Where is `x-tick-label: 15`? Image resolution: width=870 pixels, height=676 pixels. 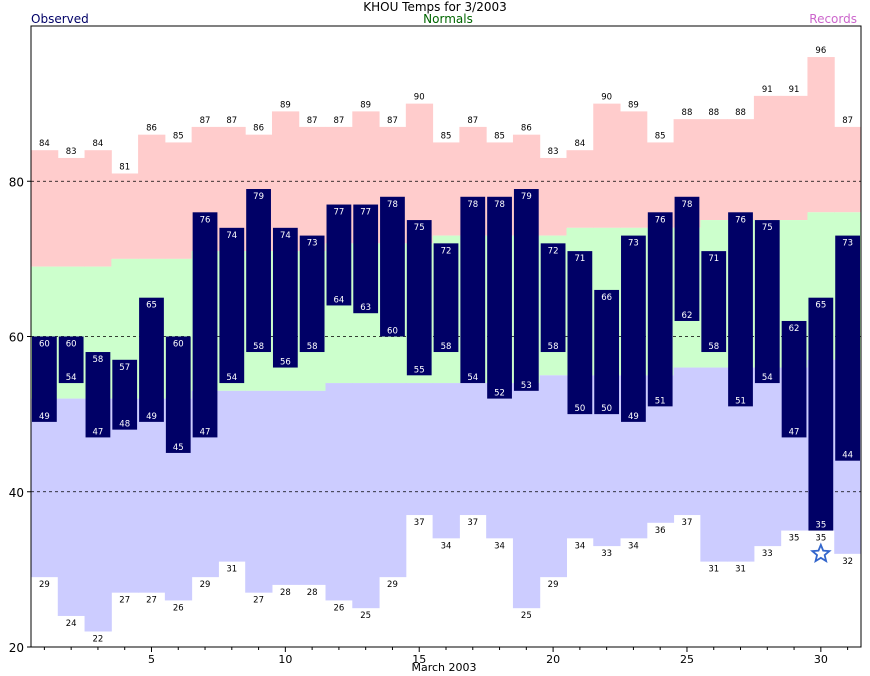
x-tick-label: 15 is located at coordinates (419, 659).